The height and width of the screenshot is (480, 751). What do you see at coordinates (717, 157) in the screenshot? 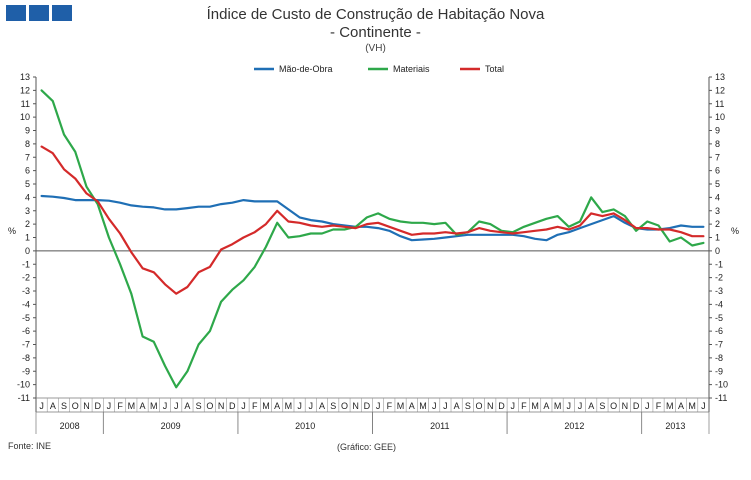
I see `y-tick-label-right: 7` at bounding box center [717, 157].